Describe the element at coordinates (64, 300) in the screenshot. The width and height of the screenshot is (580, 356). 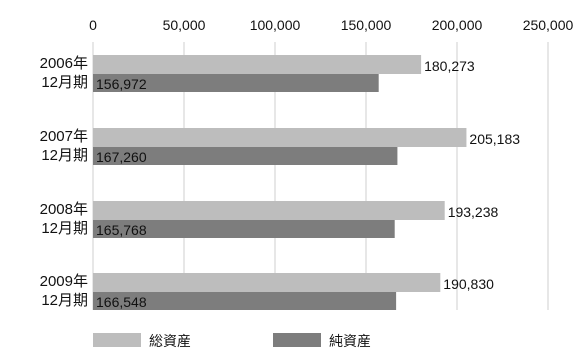
I see `category-label-3-line-1: 12月期` at that location.